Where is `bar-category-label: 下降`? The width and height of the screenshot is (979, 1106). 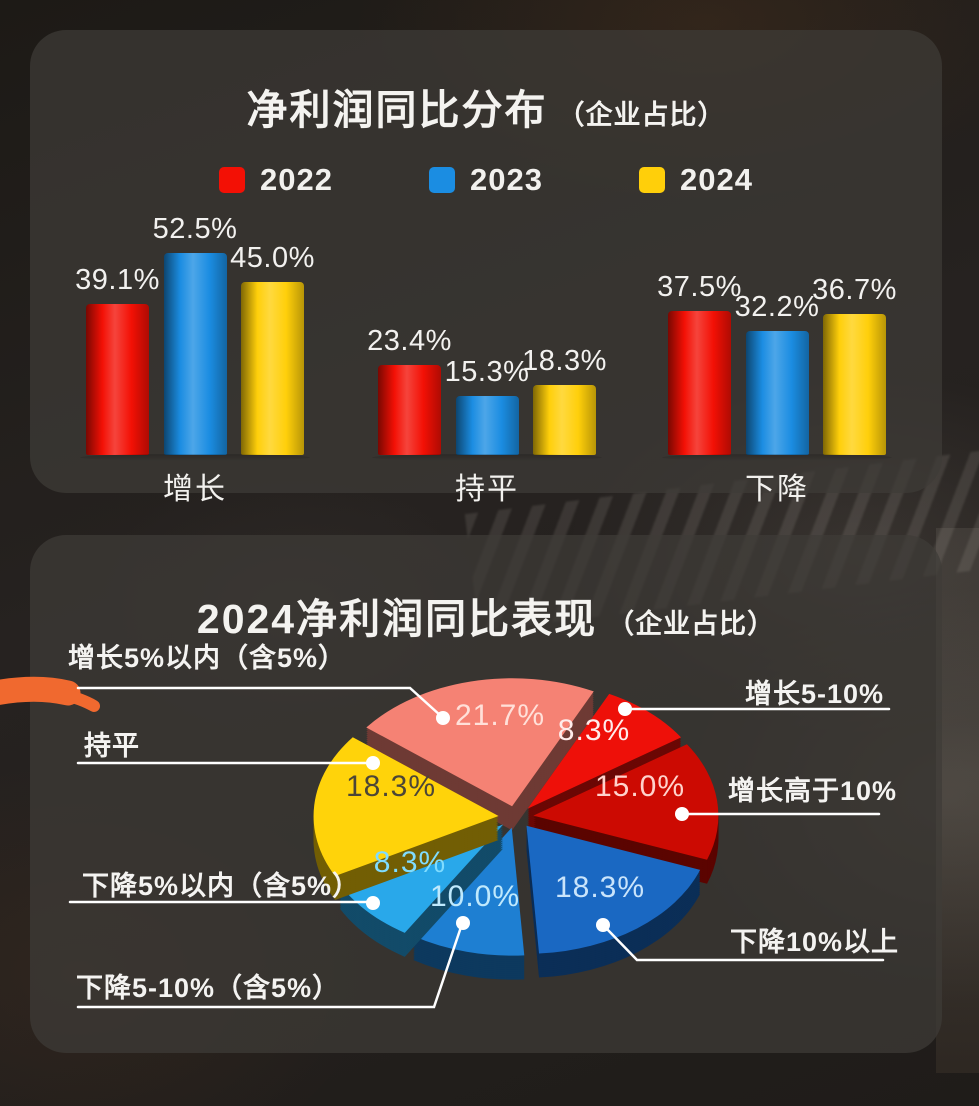
bar-category-label: 下降 is located at coordinates (777, 489).